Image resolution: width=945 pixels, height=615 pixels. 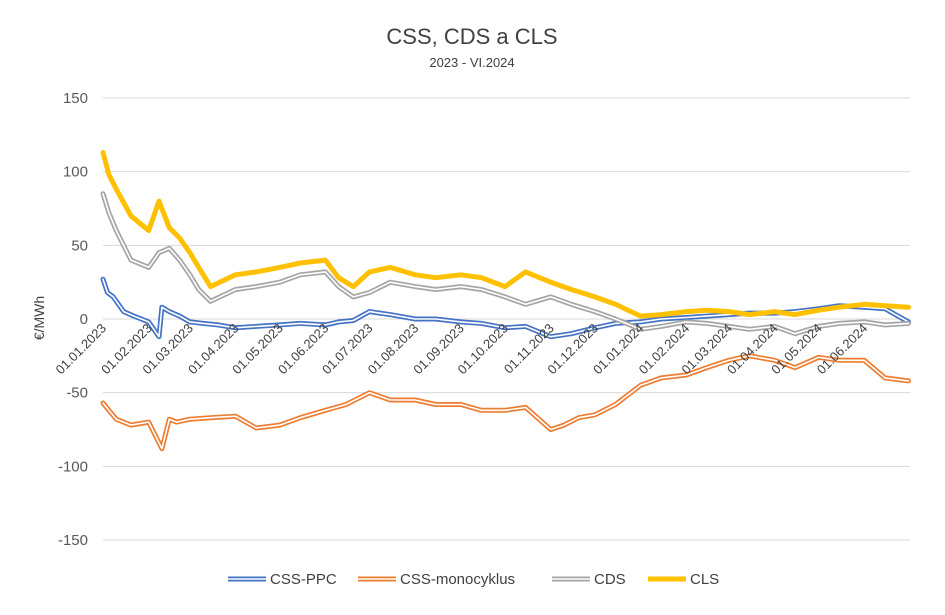 I want to click on series-css-monocyklus, so click(x=505, y=402).